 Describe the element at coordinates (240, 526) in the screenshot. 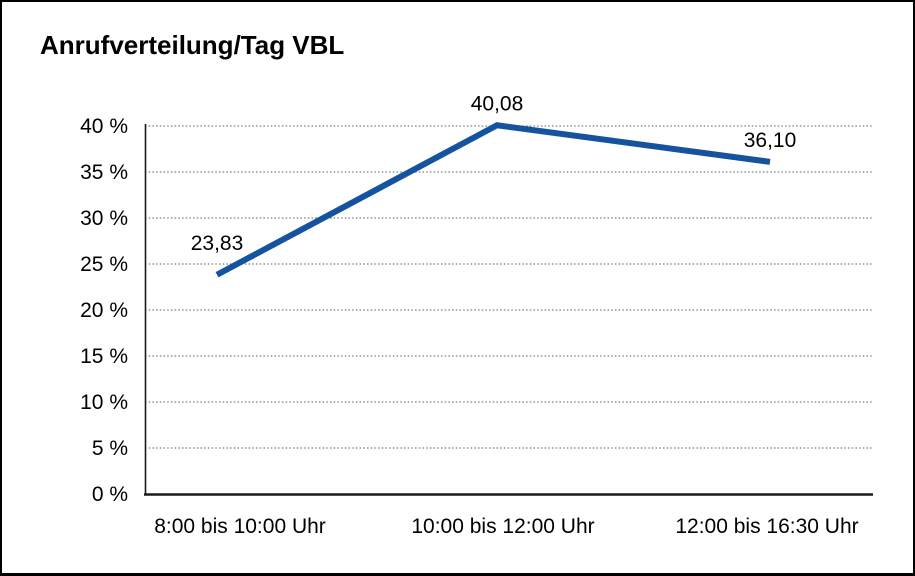

I see `x-tick-label: 8:00 bis 10:00 Uhr` at that location.